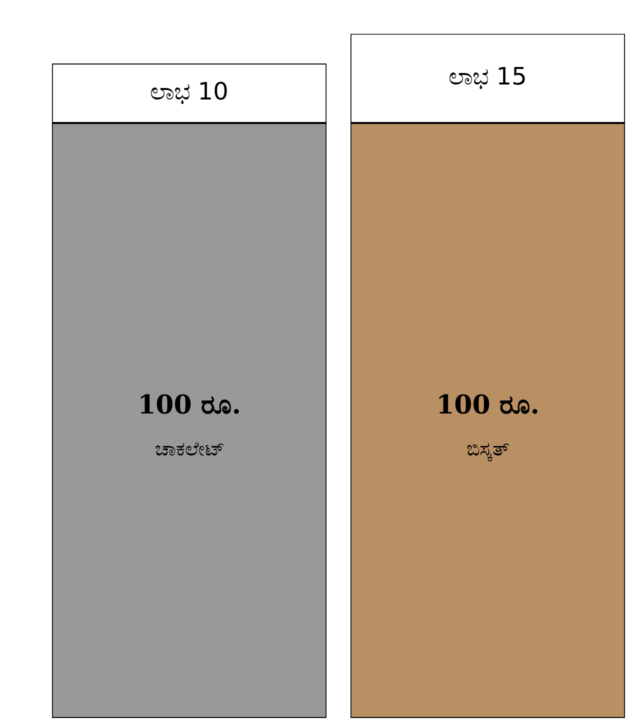  What do you see at coordinates (189, 91) in the screenshot?
I see `data-label: ಲಾಭ 10` at bounding box center [189, 91].